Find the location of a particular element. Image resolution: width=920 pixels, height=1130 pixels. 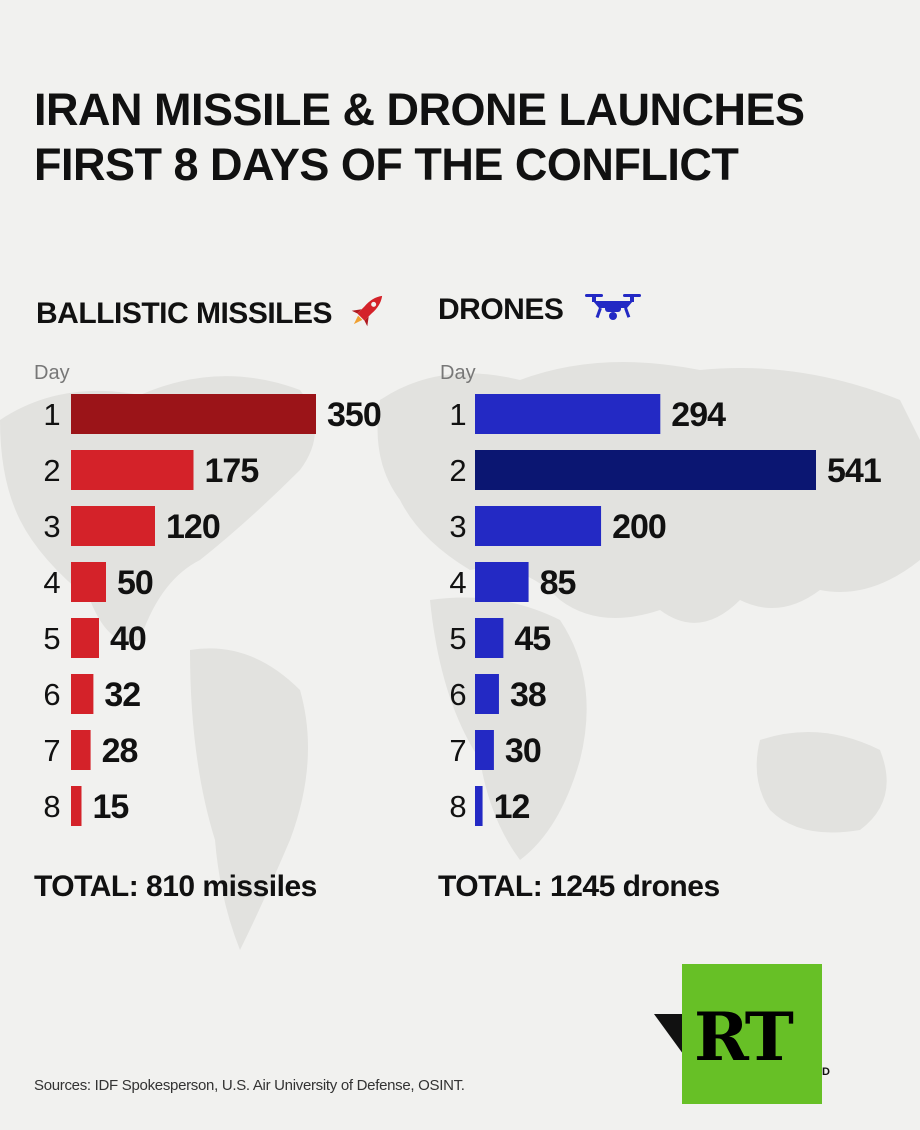

missiles-value-label: 15 is located at coordinates (111, 807).